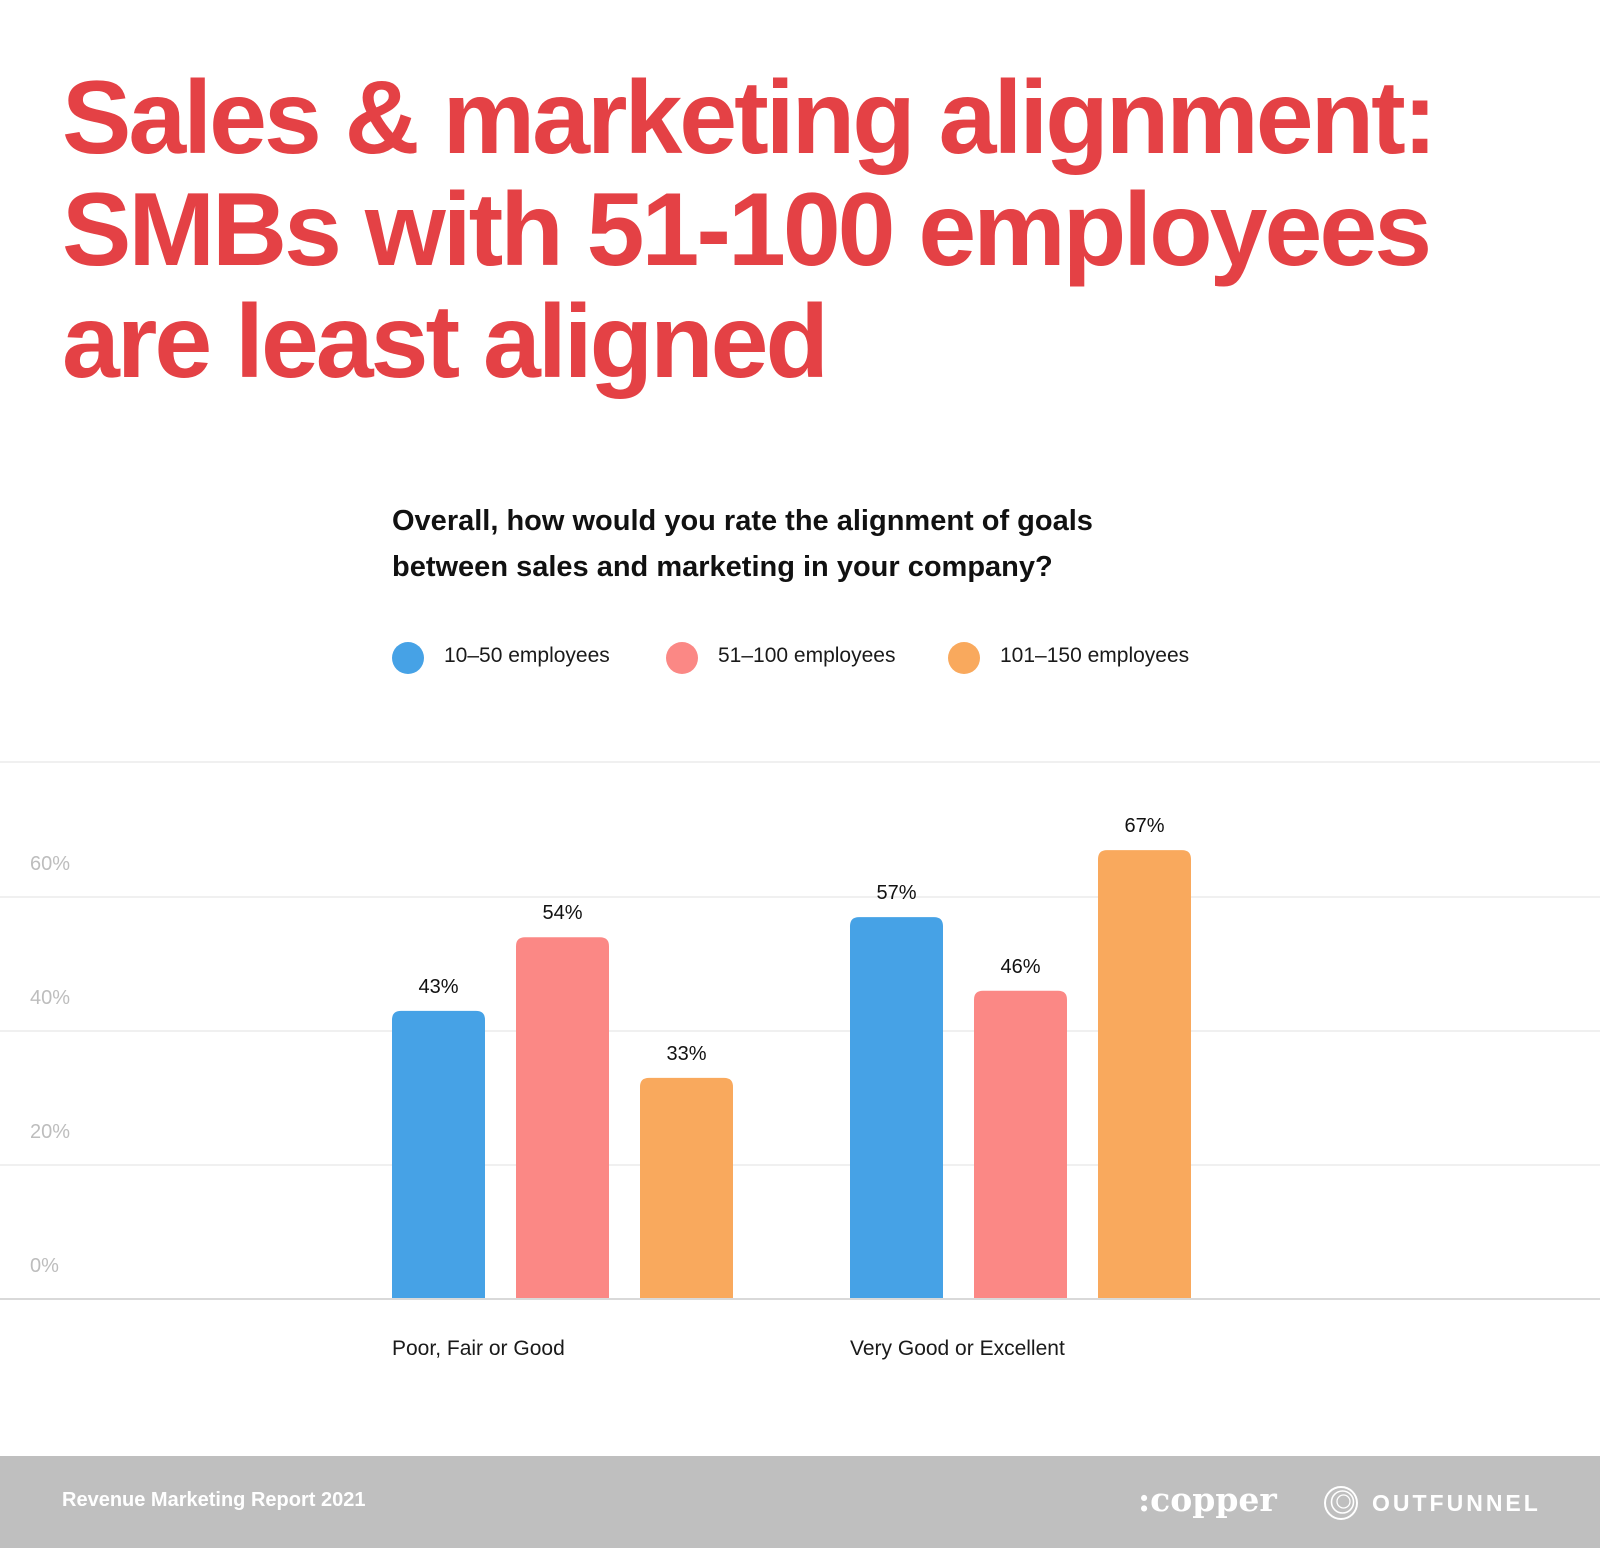  I want to click on x-category-label: Very Good or Excellent, so click(957, 1348).